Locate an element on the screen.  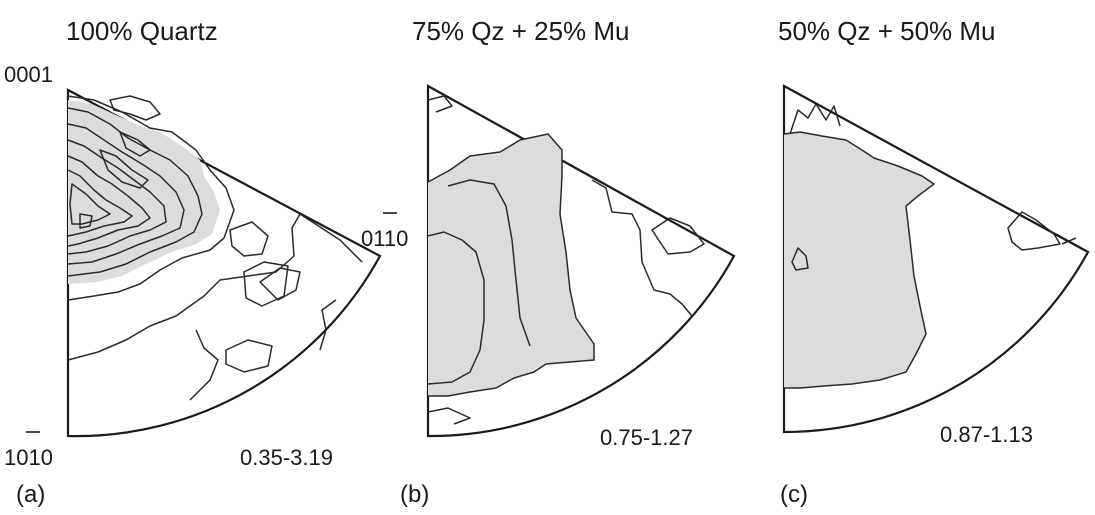
shaded-region-c is located at coordinates (859, 260).